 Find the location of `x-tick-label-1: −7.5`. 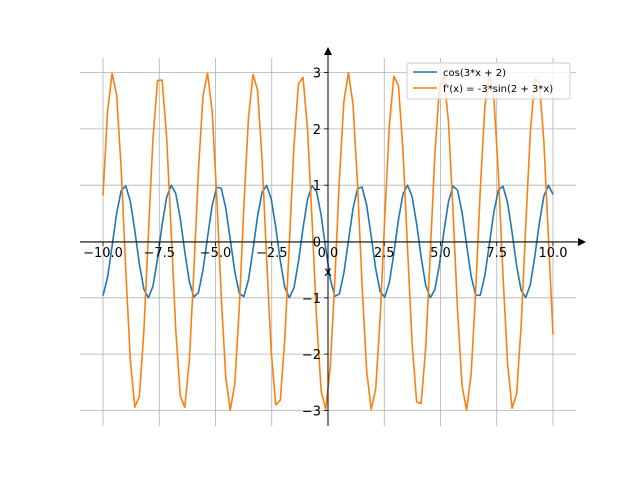

x-tick-label-1: −7.5 is located at coordinates (159, 253).